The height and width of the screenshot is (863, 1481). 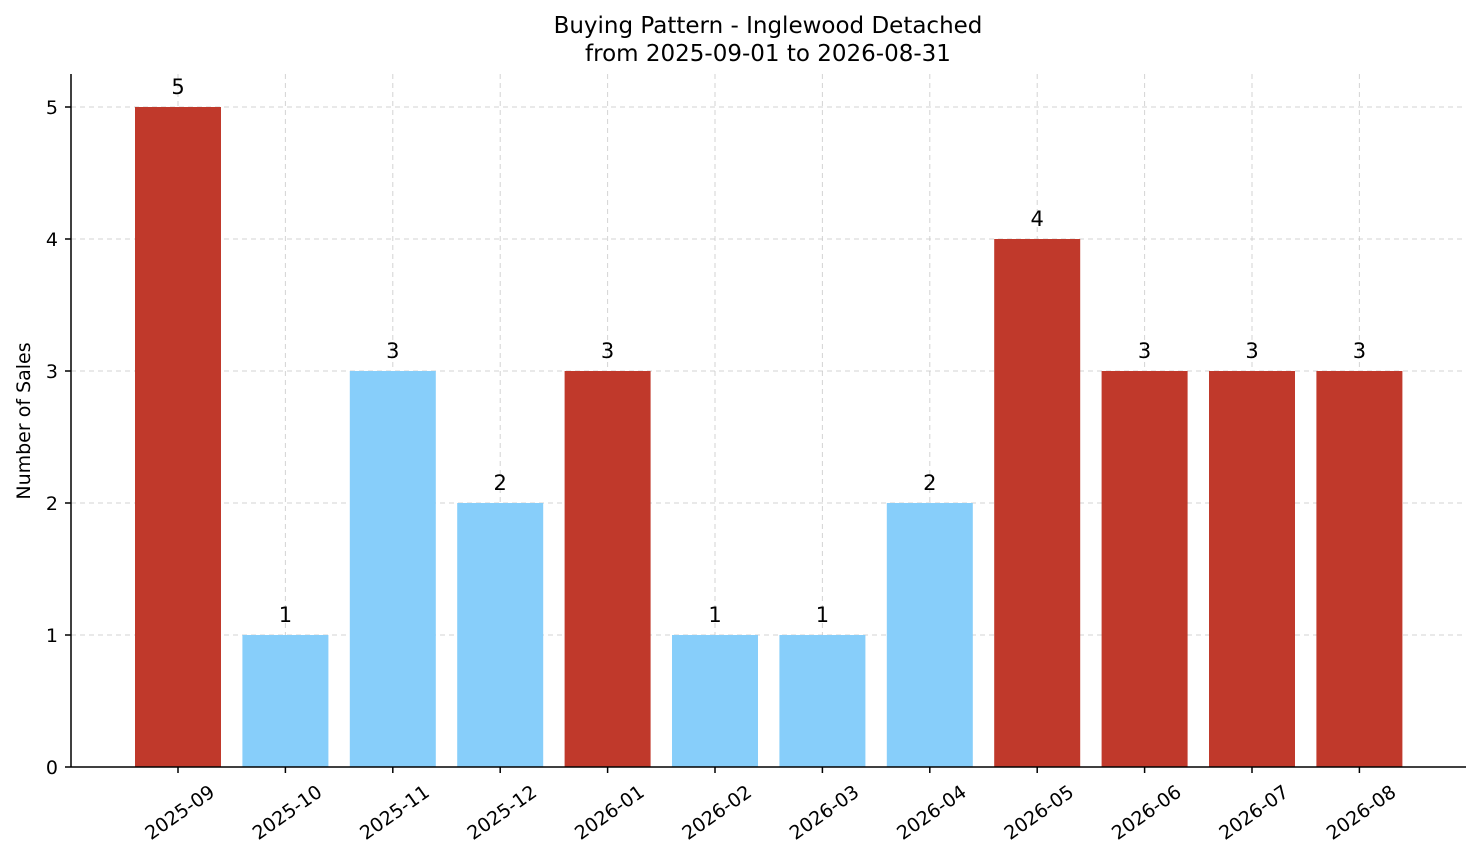 I want to click on x-tick-label-2026-05: 2026-05, so click(x=1039, y=813).